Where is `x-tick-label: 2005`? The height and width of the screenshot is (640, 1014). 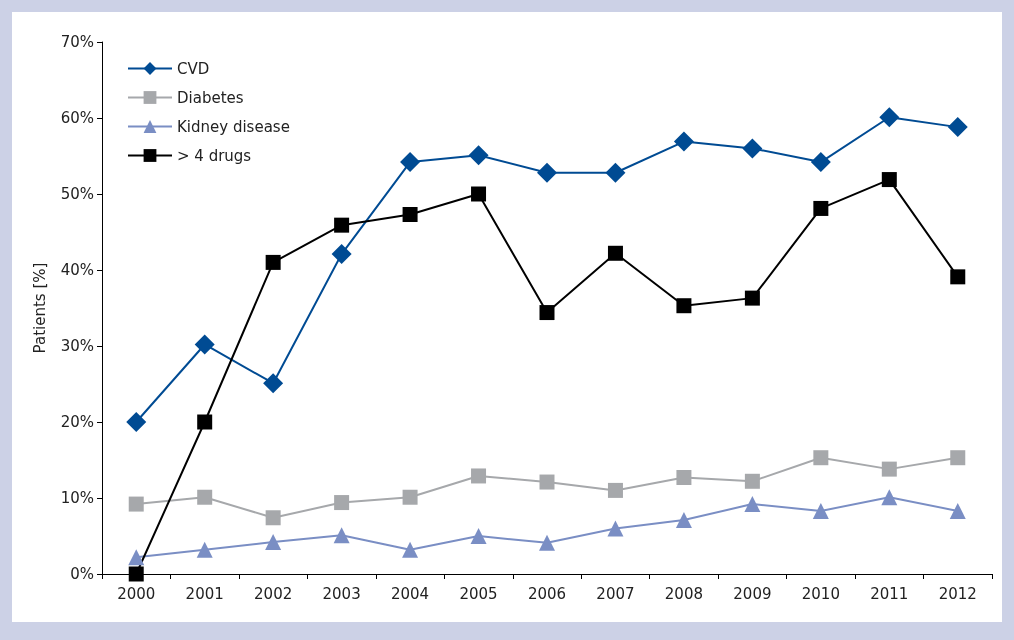 x-tick-label: 2005 is located at coordinates (478, 593).